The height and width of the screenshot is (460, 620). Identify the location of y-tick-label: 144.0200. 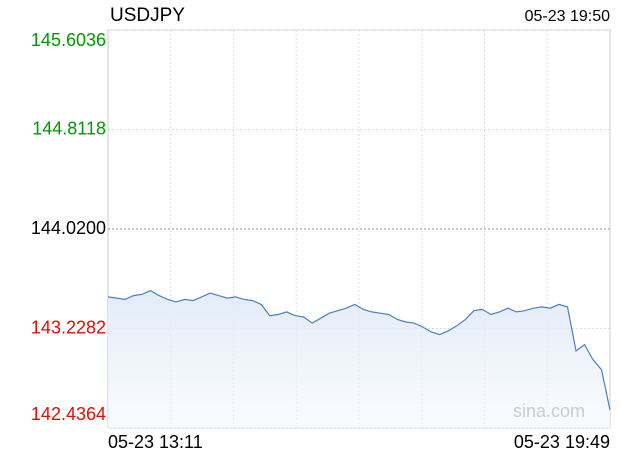
(68, 228).